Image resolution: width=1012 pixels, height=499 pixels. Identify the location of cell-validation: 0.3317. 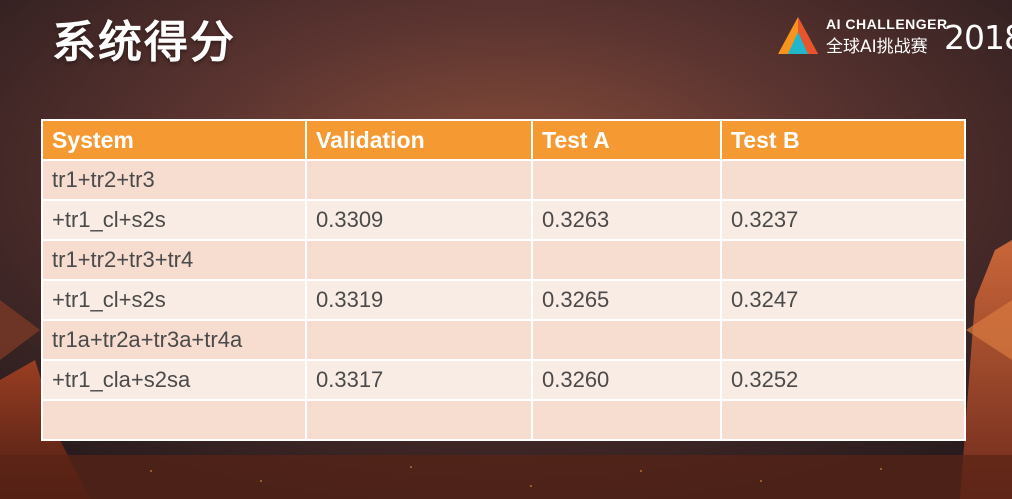
(419, 380).